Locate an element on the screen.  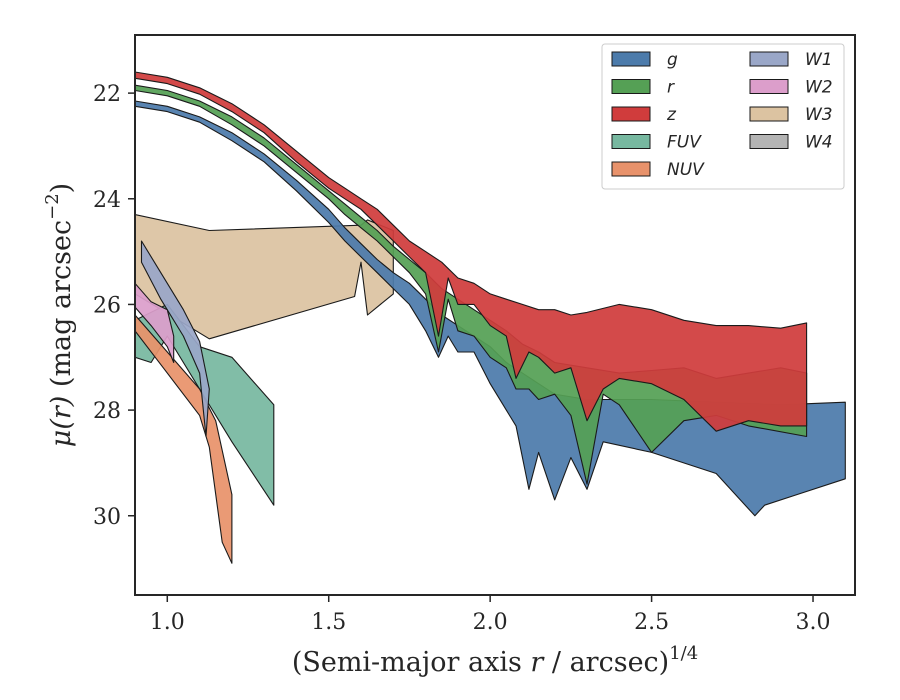
legend-swatch-g is located at coordinates (631, 59).